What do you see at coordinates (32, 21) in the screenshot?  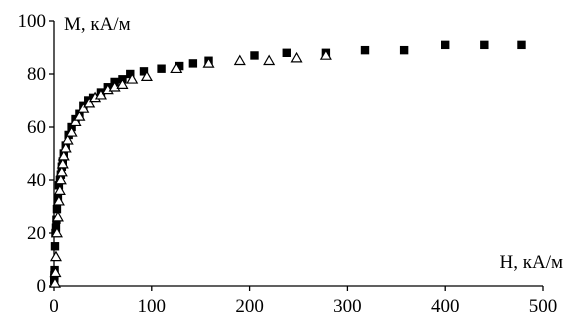 I see `y-tick-label: 100` at bounding box center [32, 21].